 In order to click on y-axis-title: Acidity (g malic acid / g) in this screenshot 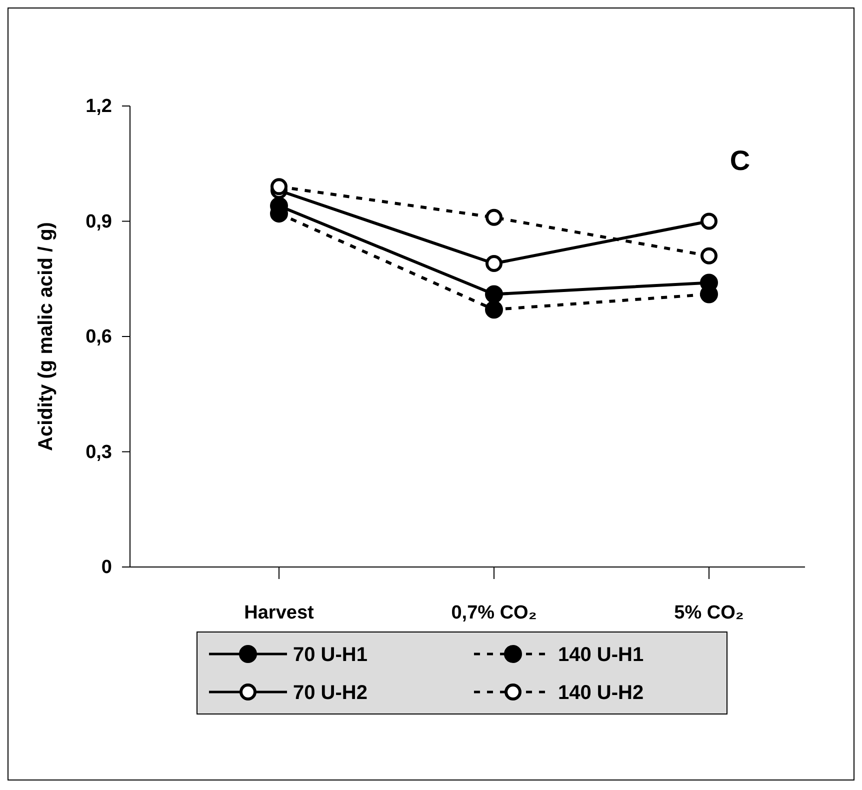, I will do `click(46, 336)`.